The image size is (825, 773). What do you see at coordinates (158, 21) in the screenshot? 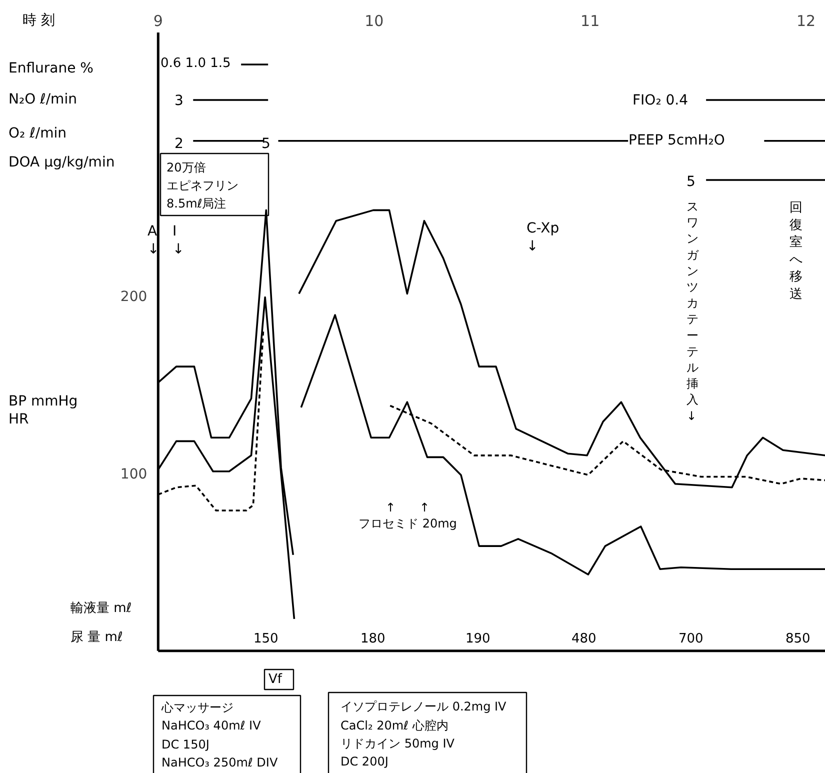
I see `x-tick-label: 9` at bounding box center [158, 21].